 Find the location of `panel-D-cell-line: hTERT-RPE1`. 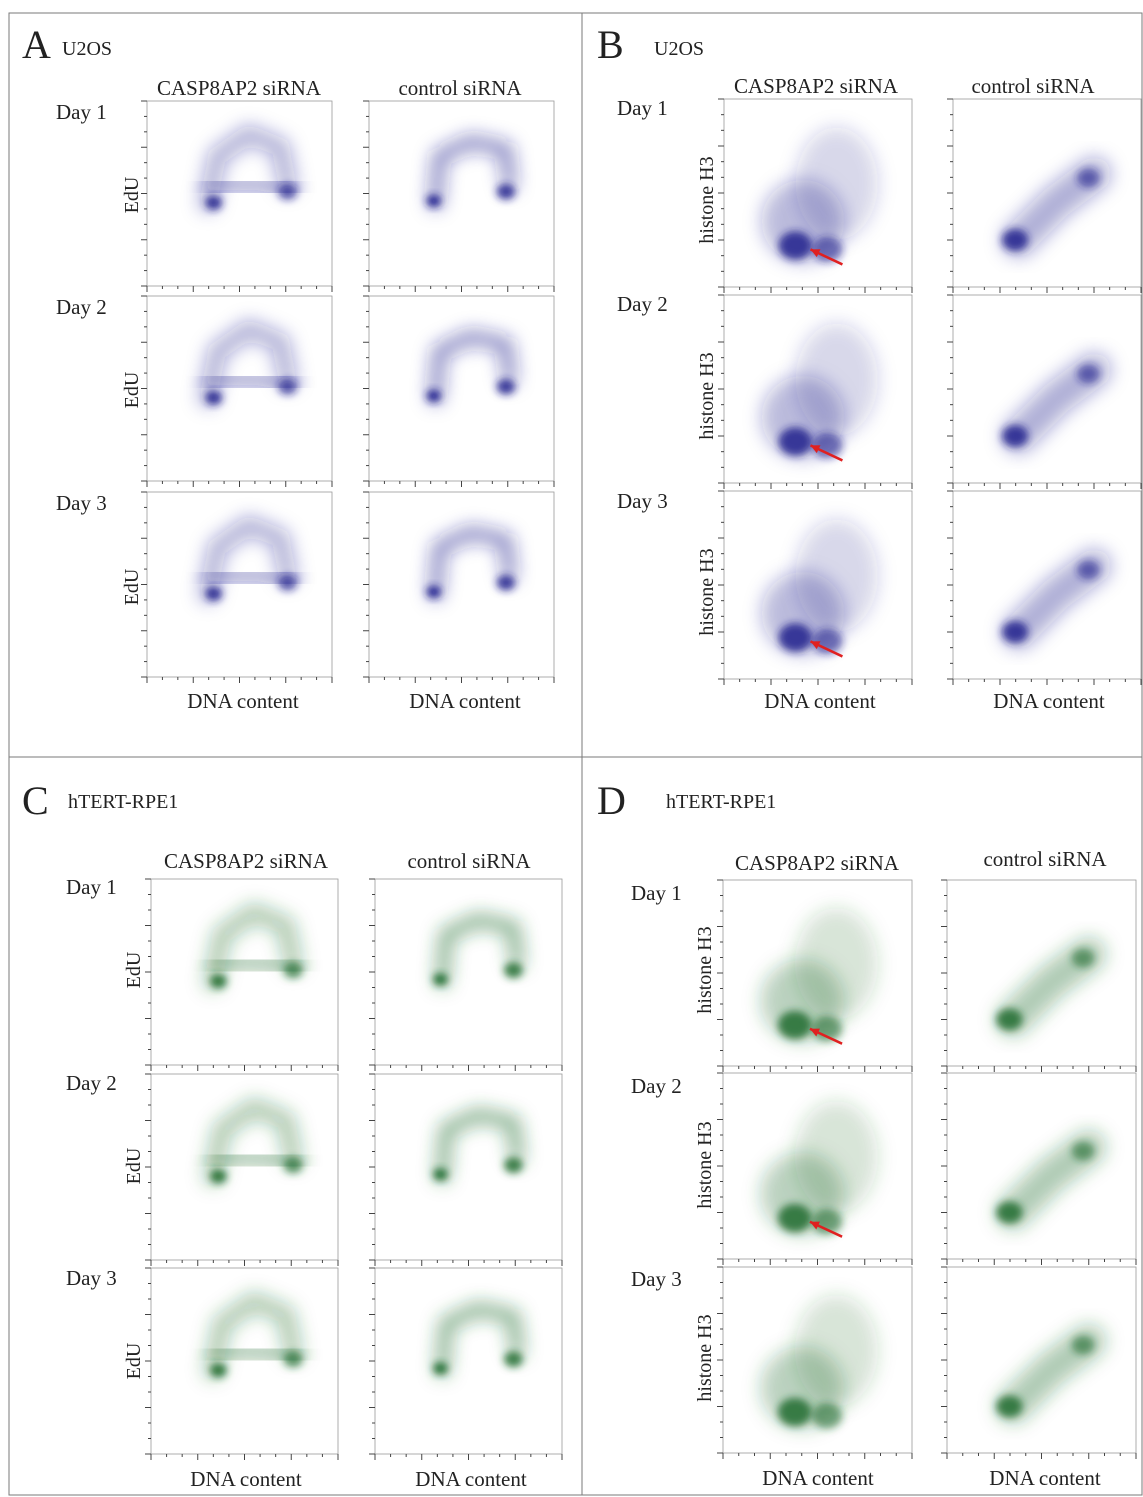

panel-D-cell-line: hTERT-RPE1 is located at coordinates (721, 802).